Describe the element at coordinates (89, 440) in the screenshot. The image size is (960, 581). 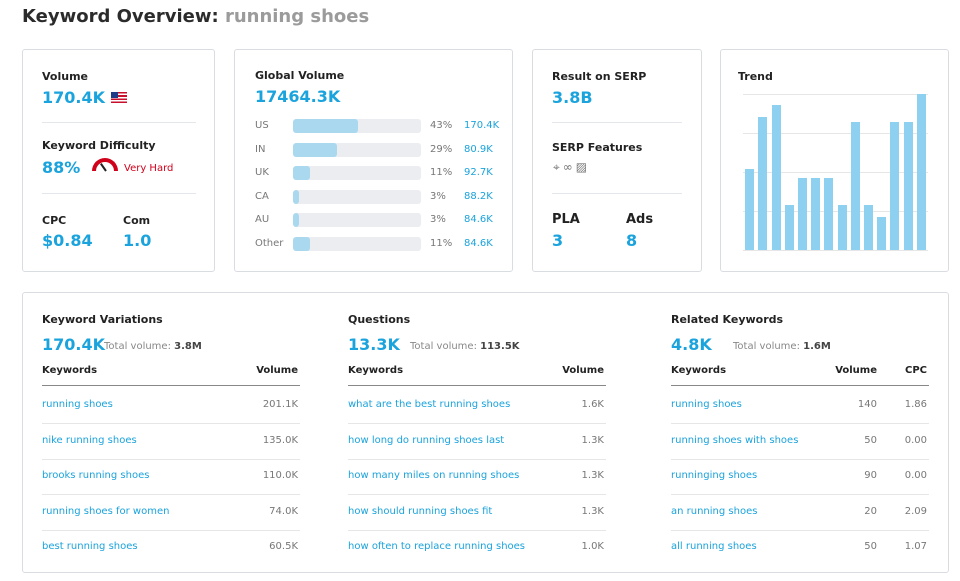
I see `keyword-link: nike running shoes` at that location.